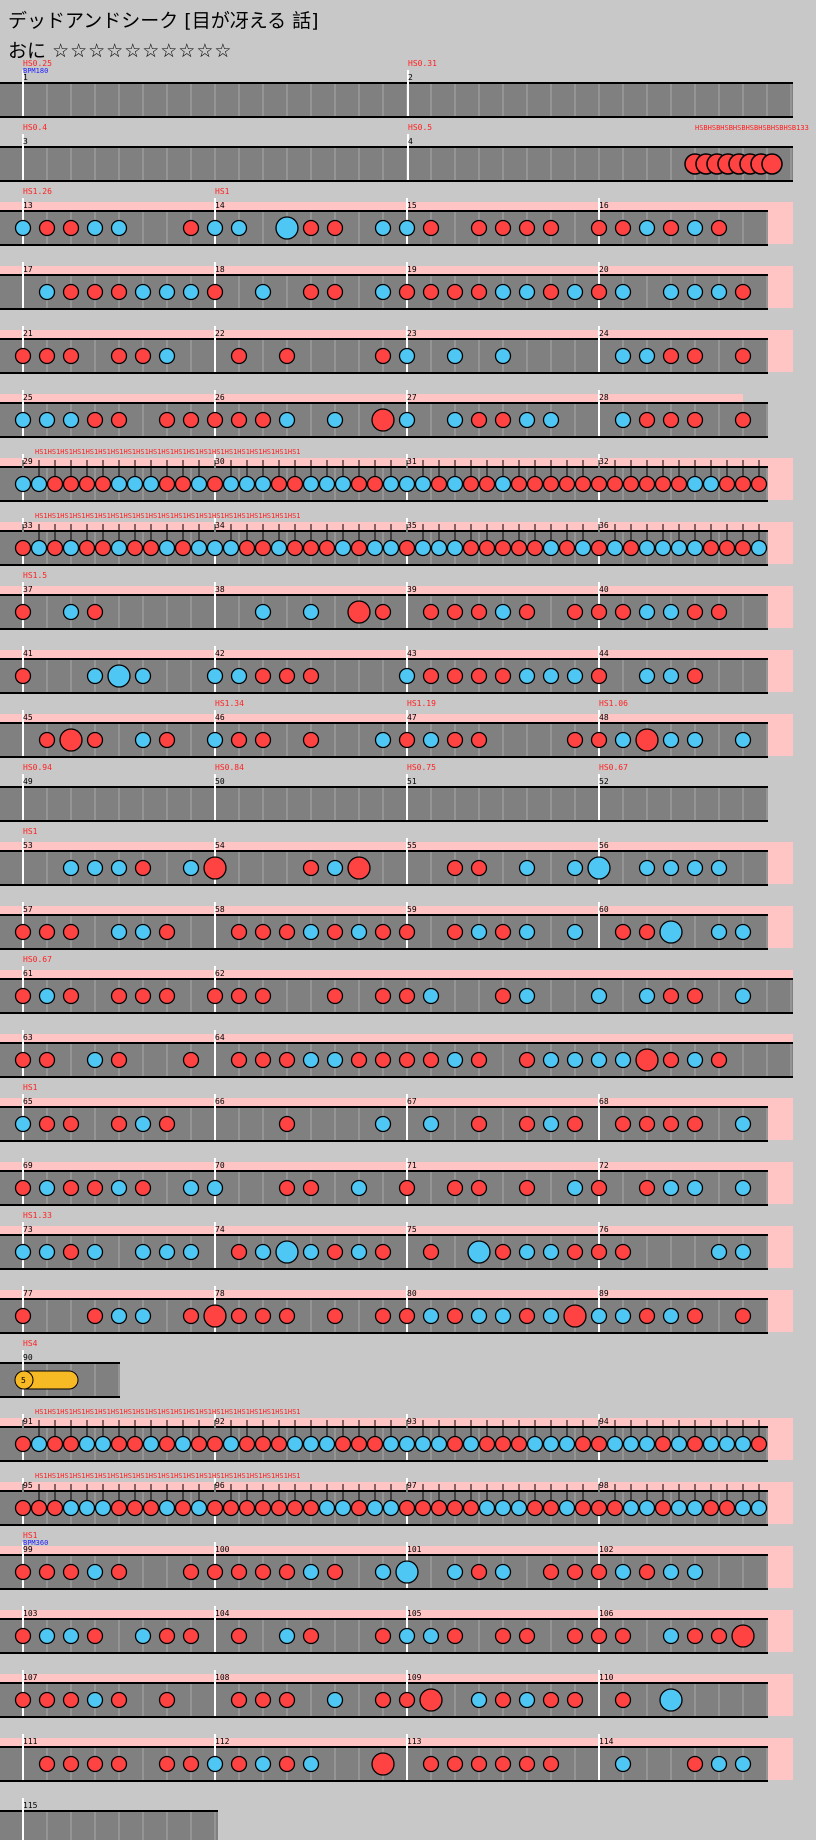  What do you see at coordinates (421, 703) in the screenshot?
I see `scroll-speed-label: HS1.19` at bounding box center [421, 703].